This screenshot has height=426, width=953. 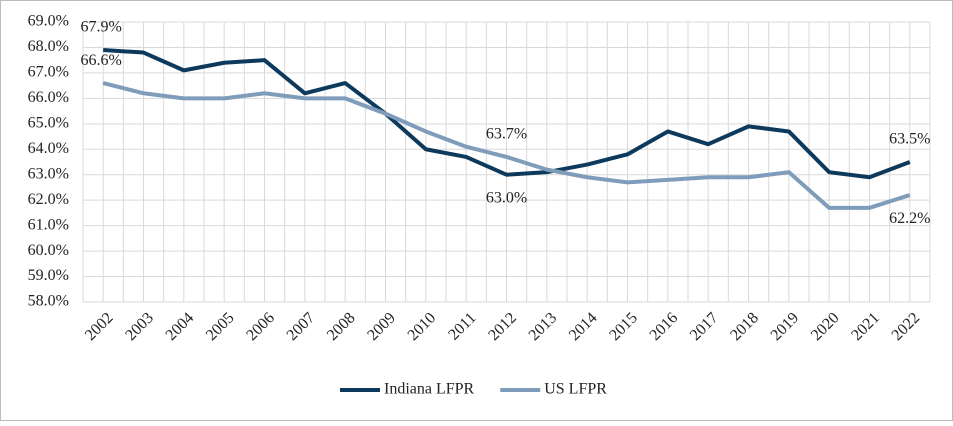 I want to click on data-label: 63.5%, so click(x=909, y=139).